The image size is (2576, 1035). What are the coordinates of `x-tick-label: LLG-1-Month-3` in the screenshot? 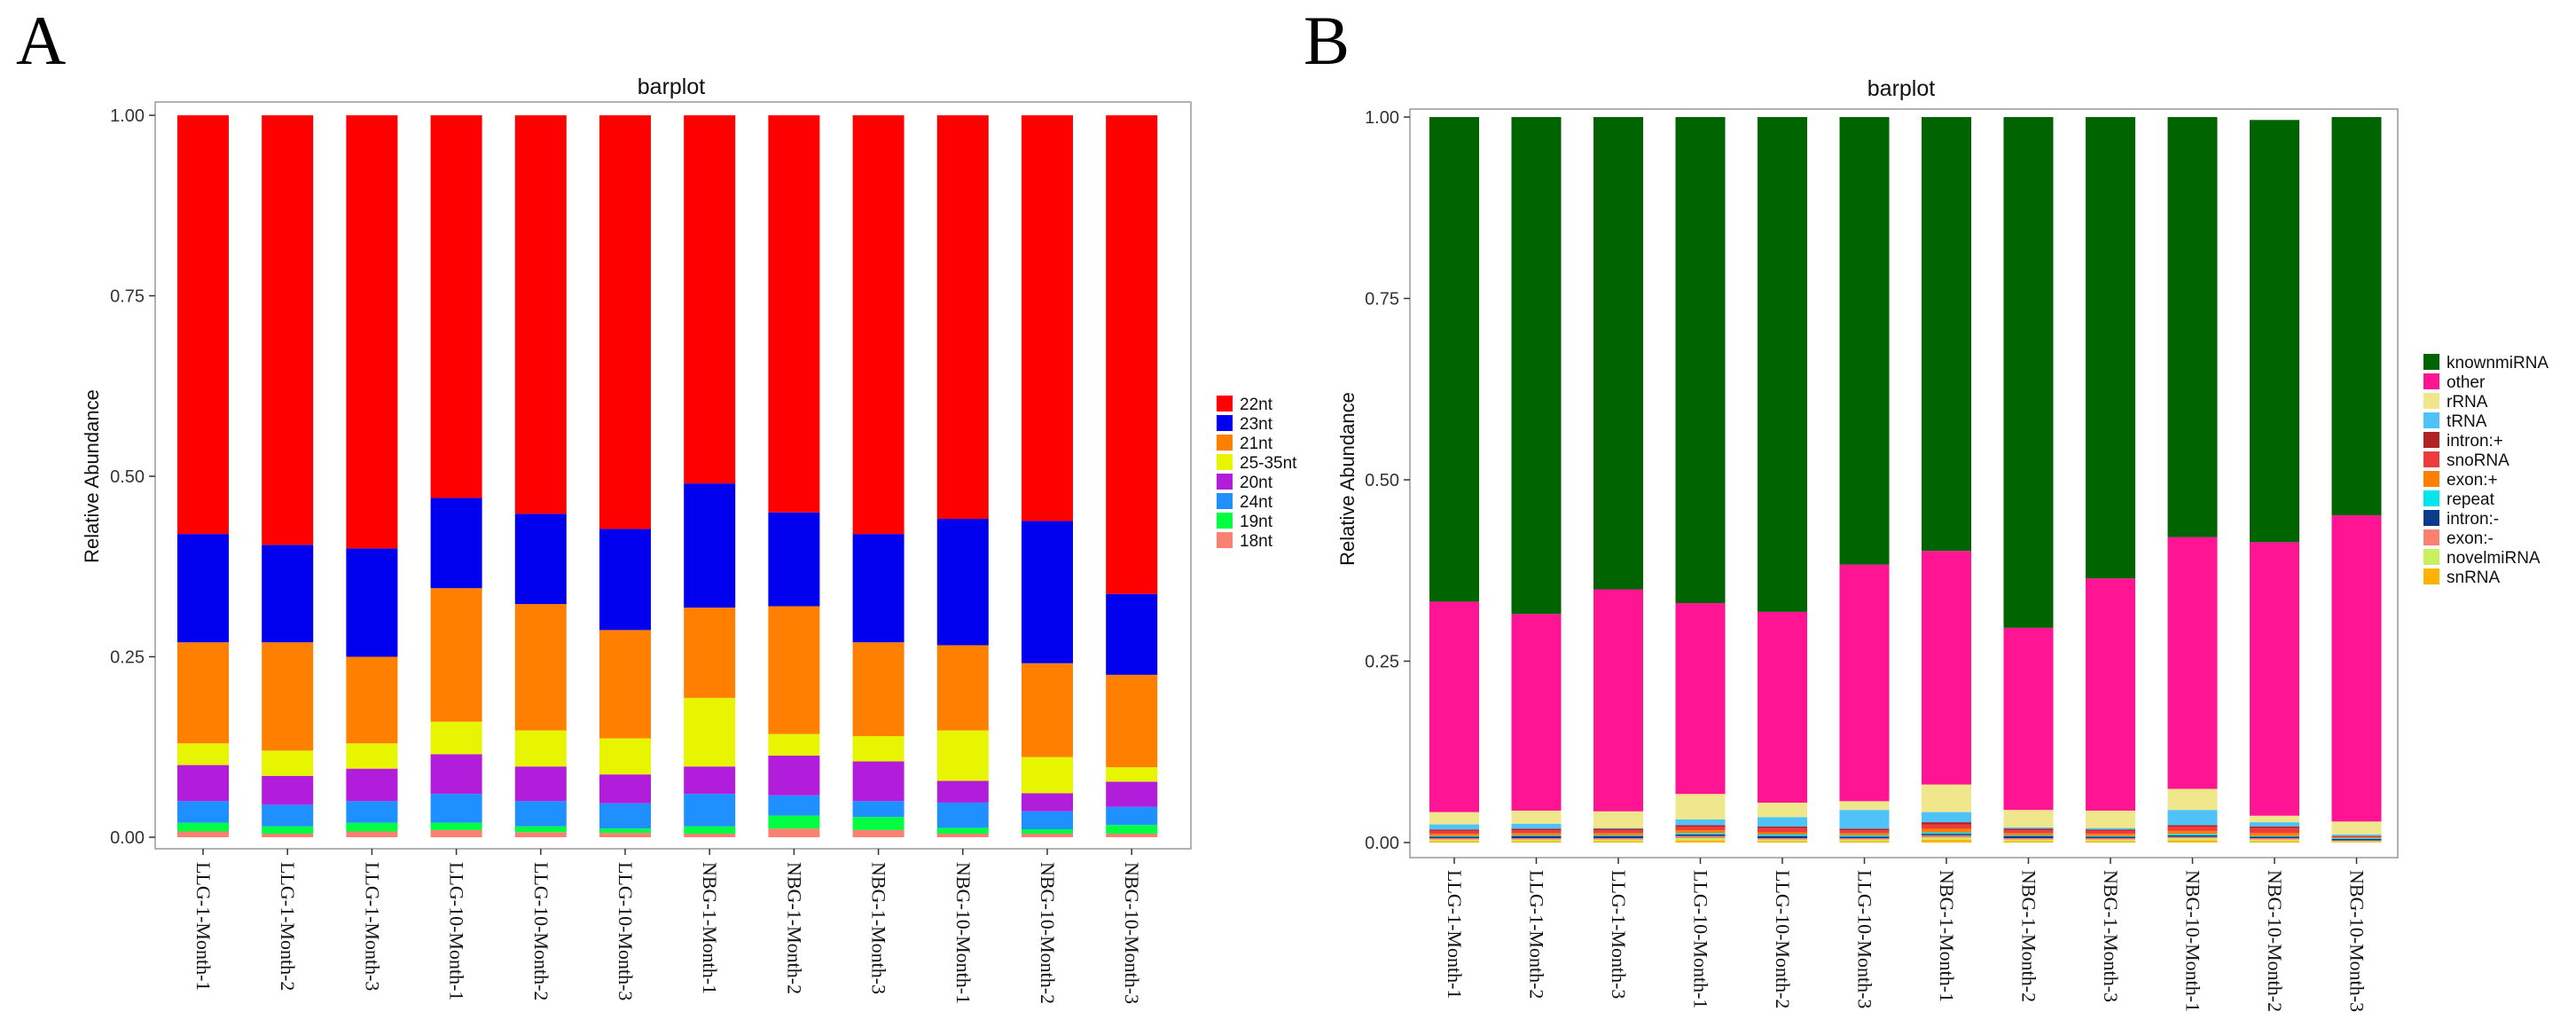 It's located at (1619, 935).